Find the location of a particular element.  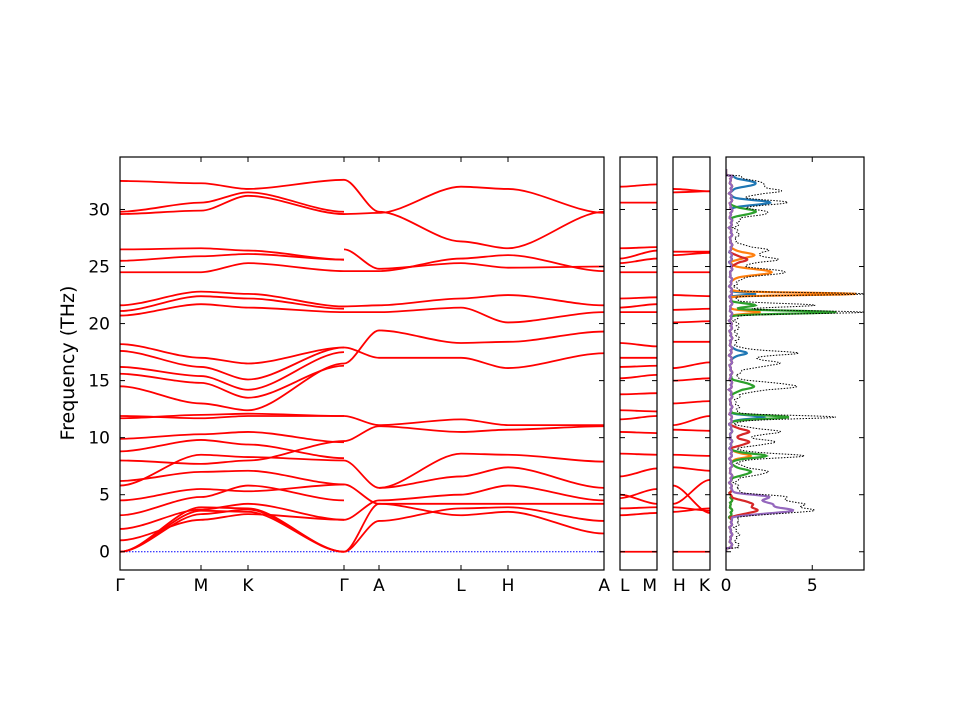

tick-marks-lm is located at coordinates (638, 363).